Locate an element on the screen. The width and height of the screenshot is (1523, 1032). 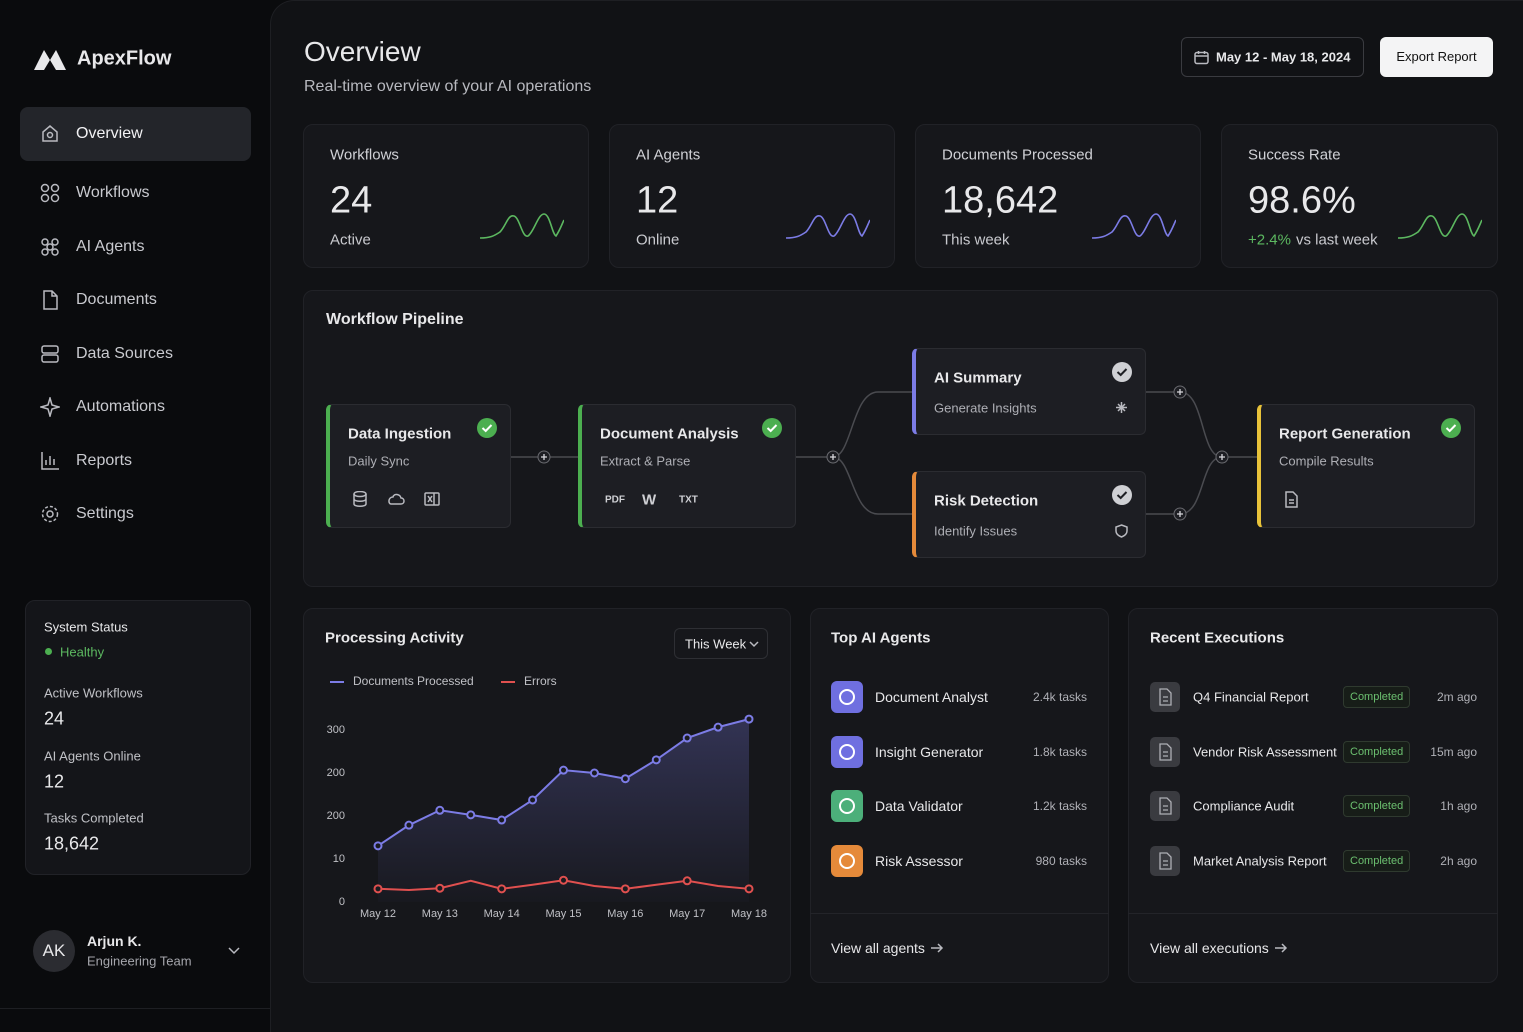
y-tick-label: 300 is located at coordinates (336, 730).